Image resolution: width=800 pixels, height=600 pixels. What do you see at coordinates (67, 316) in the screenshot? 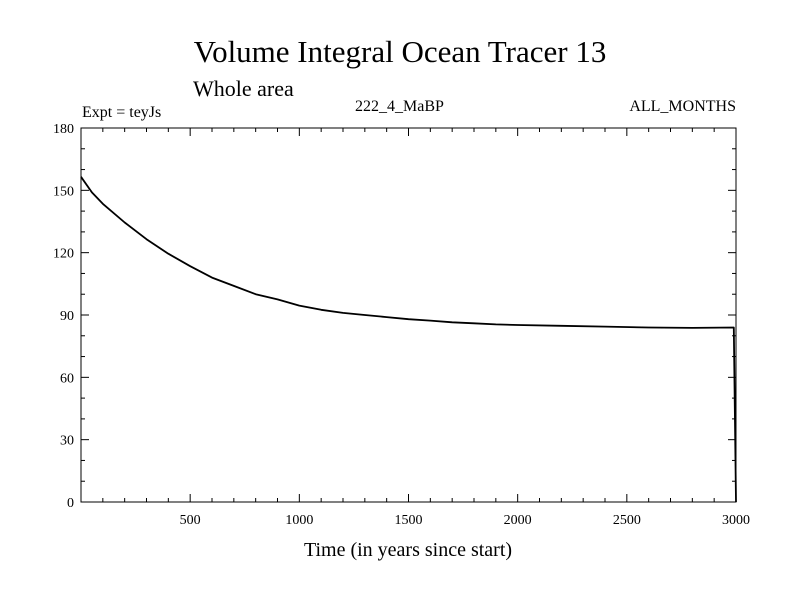
I see `y-tick-label: 90` at bounding box center [67, 316].